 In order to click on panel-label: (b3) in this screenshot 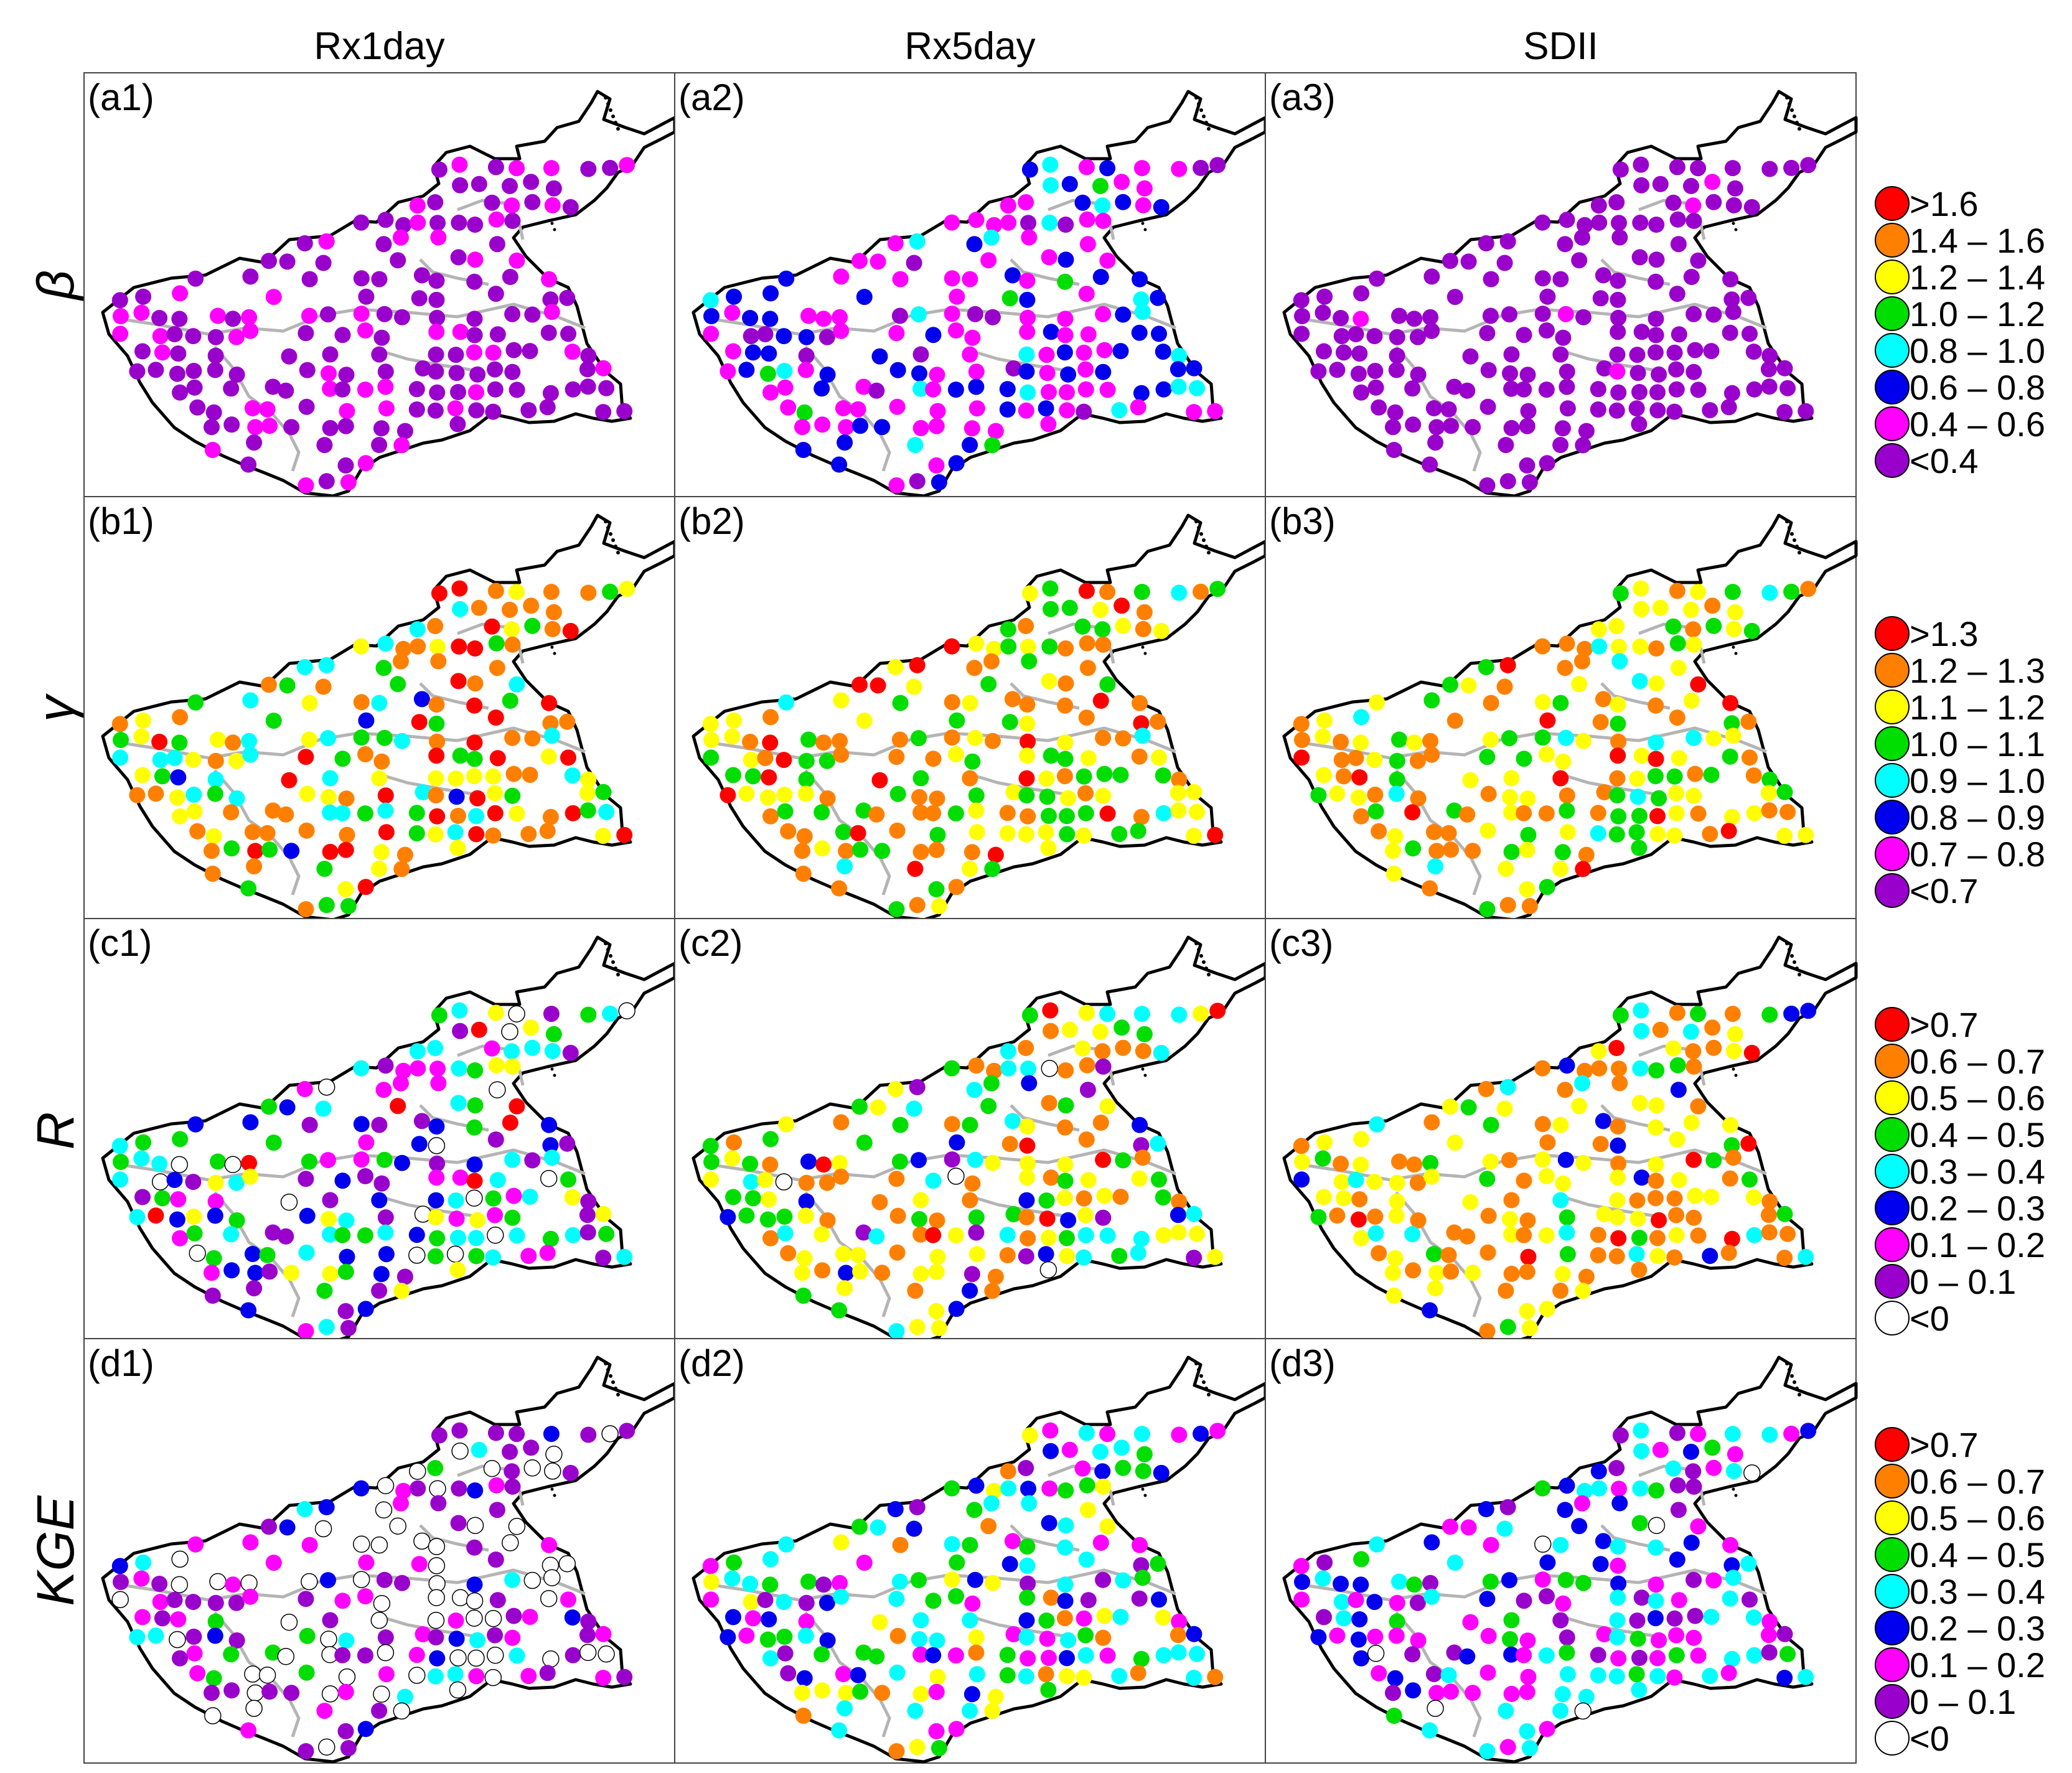, I will do `click(1303, 521)`.